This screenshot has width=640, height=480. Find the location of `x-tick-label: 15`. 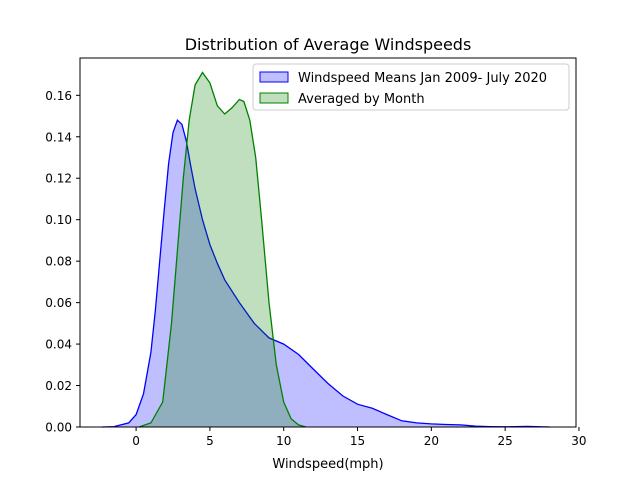

x-tick-label: 15 is located at coordinates (357, 441).